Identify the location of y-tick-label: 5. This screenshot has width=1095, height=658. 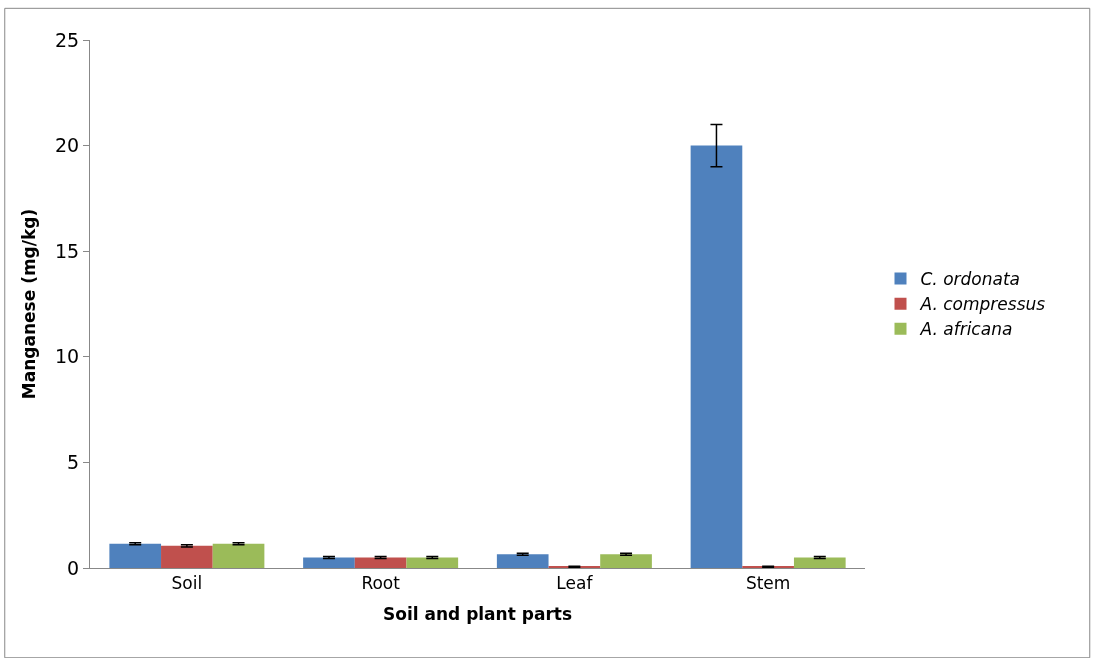
(73, 462).